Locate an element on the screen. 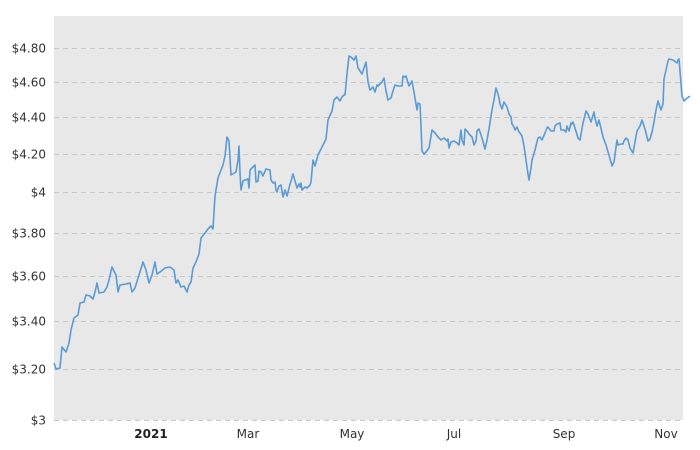  x-axis: 2021 Mar May Jul Sep Nov is located at coordinates (405, 434).